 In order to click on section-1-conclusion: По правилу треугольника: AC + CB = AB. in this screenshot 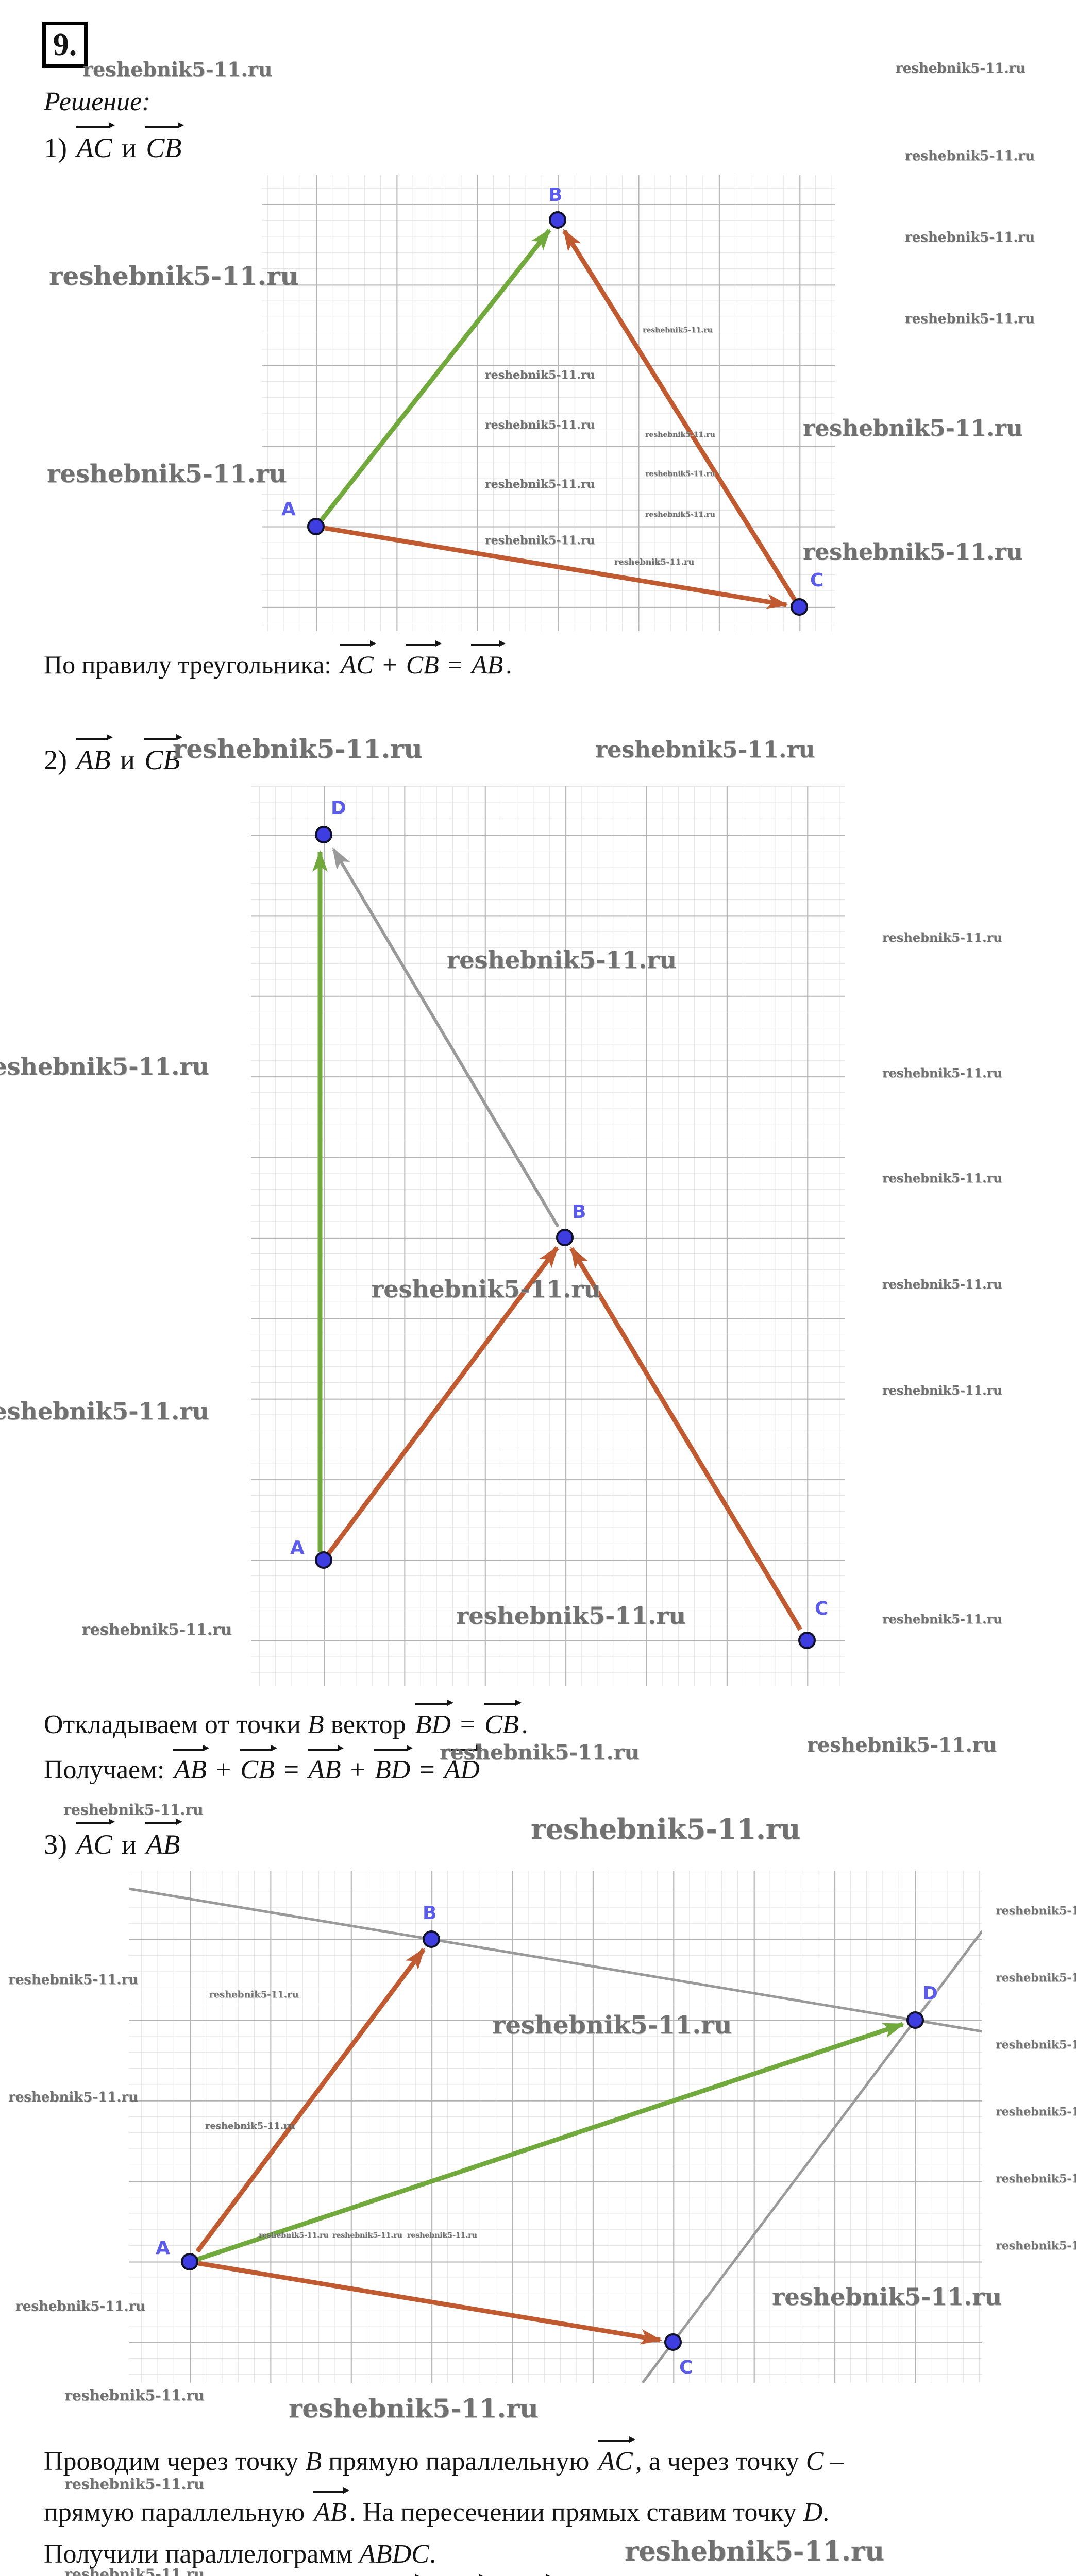, I will do `click(278, 660)`.